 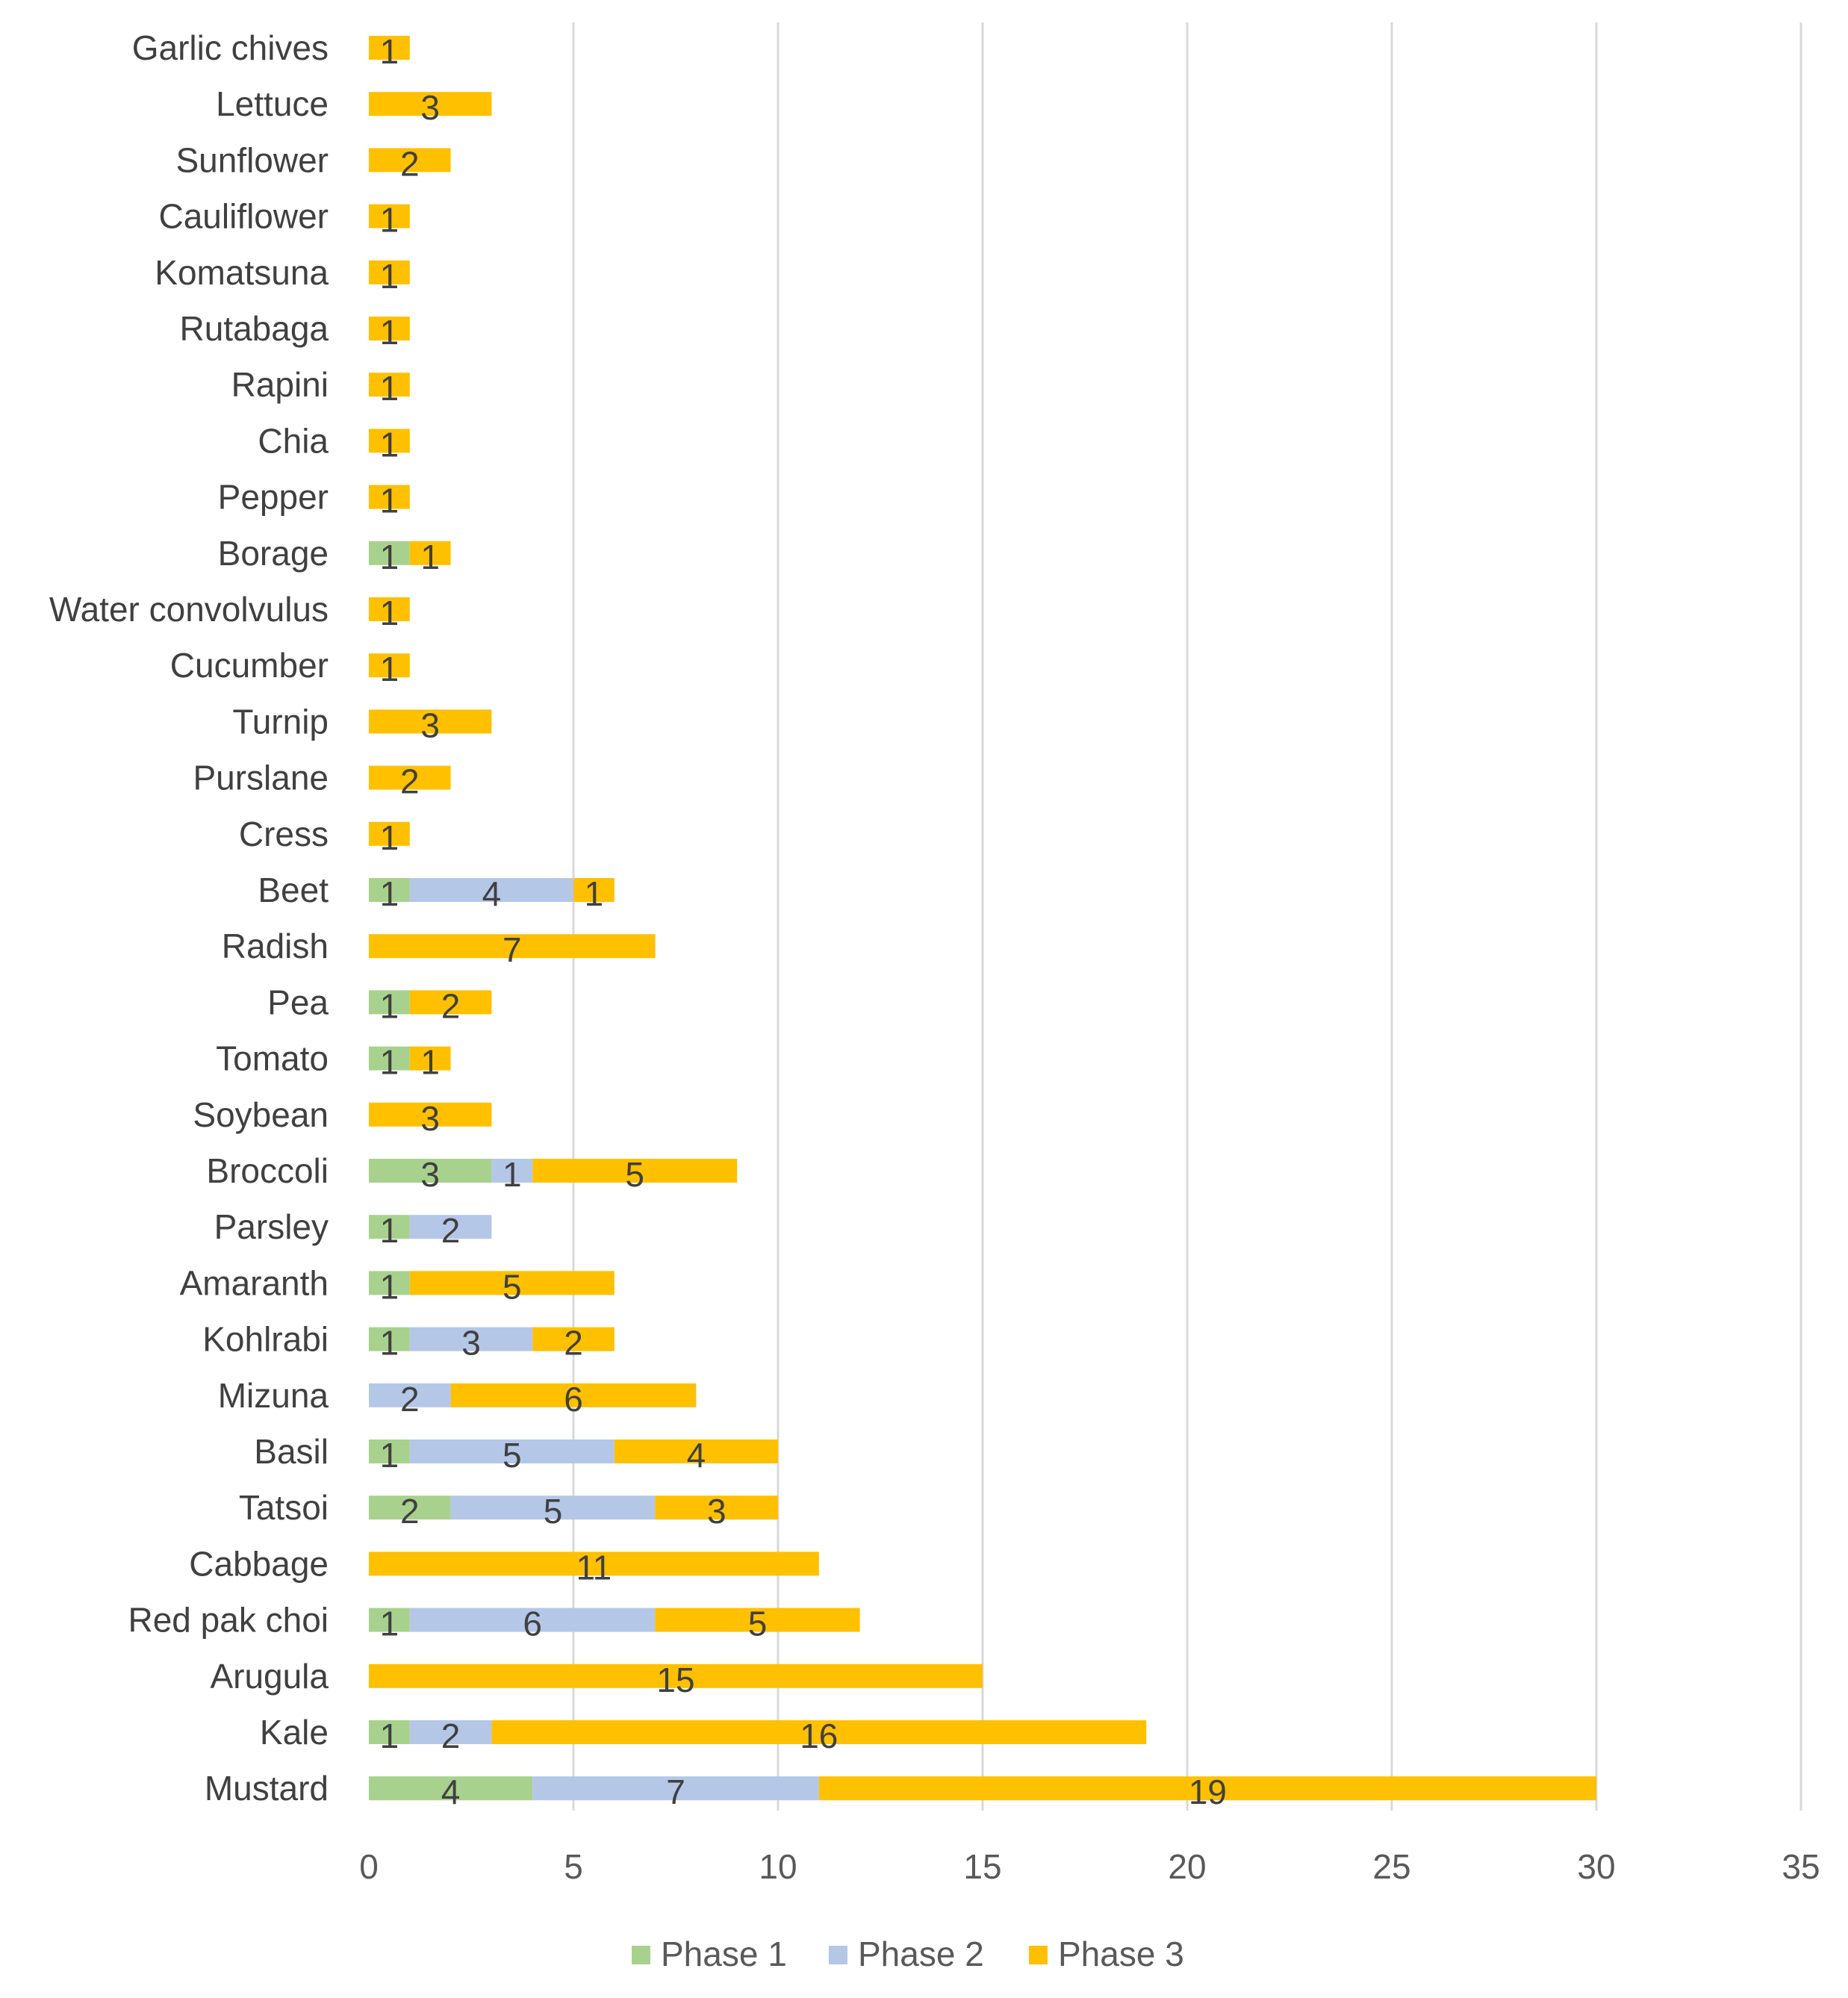 What do you see at coordinates (284, 834) in the screenshot?
I see `category-label-cress: Cress` at bounding box center [284, 834].